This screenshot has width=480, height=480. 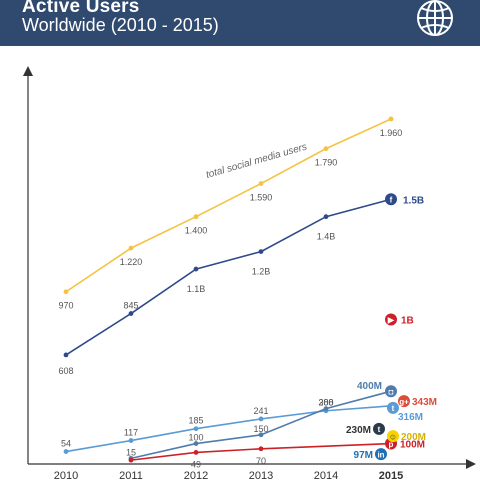 I want to click on end-label-googleplus: 343M, so click(x=424, y=402).